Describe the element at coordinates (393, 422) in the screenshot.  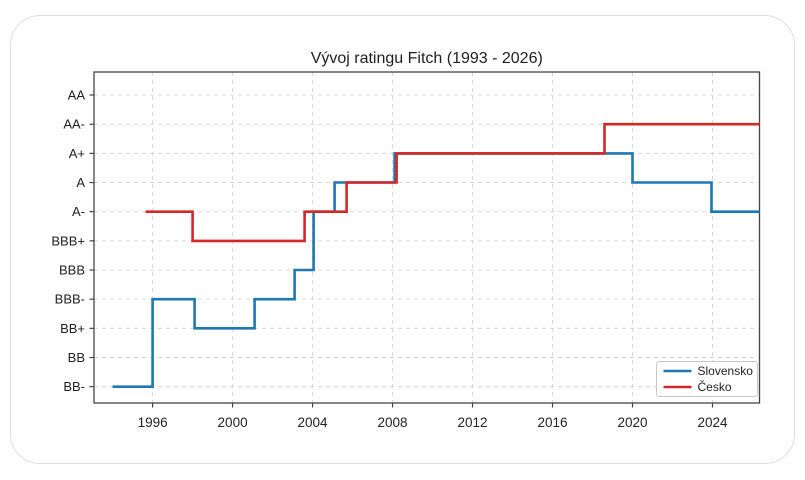
I see `x-tick-label: 2008` at that location.